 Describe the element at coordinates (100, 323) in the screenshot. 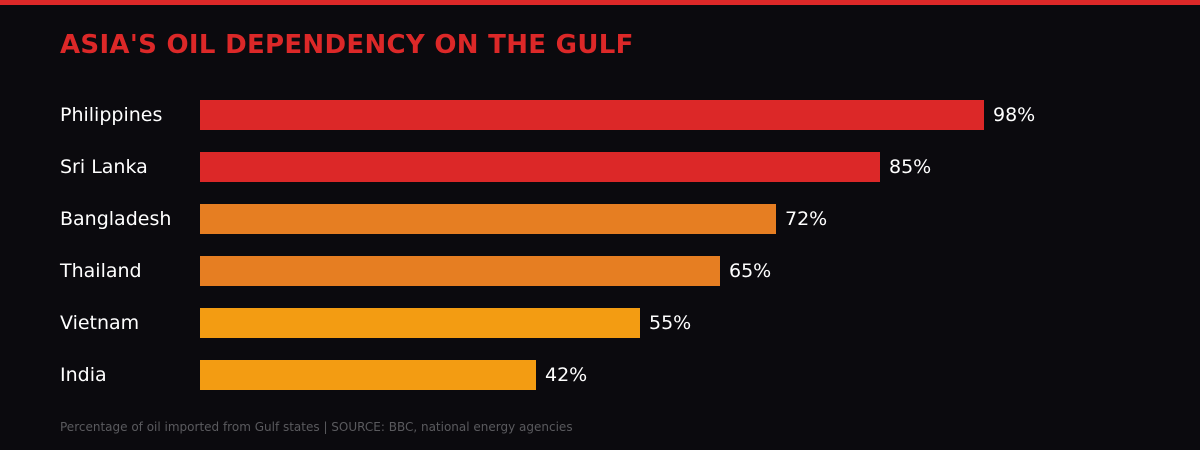

I see `category-label: Vietnam` at that location.